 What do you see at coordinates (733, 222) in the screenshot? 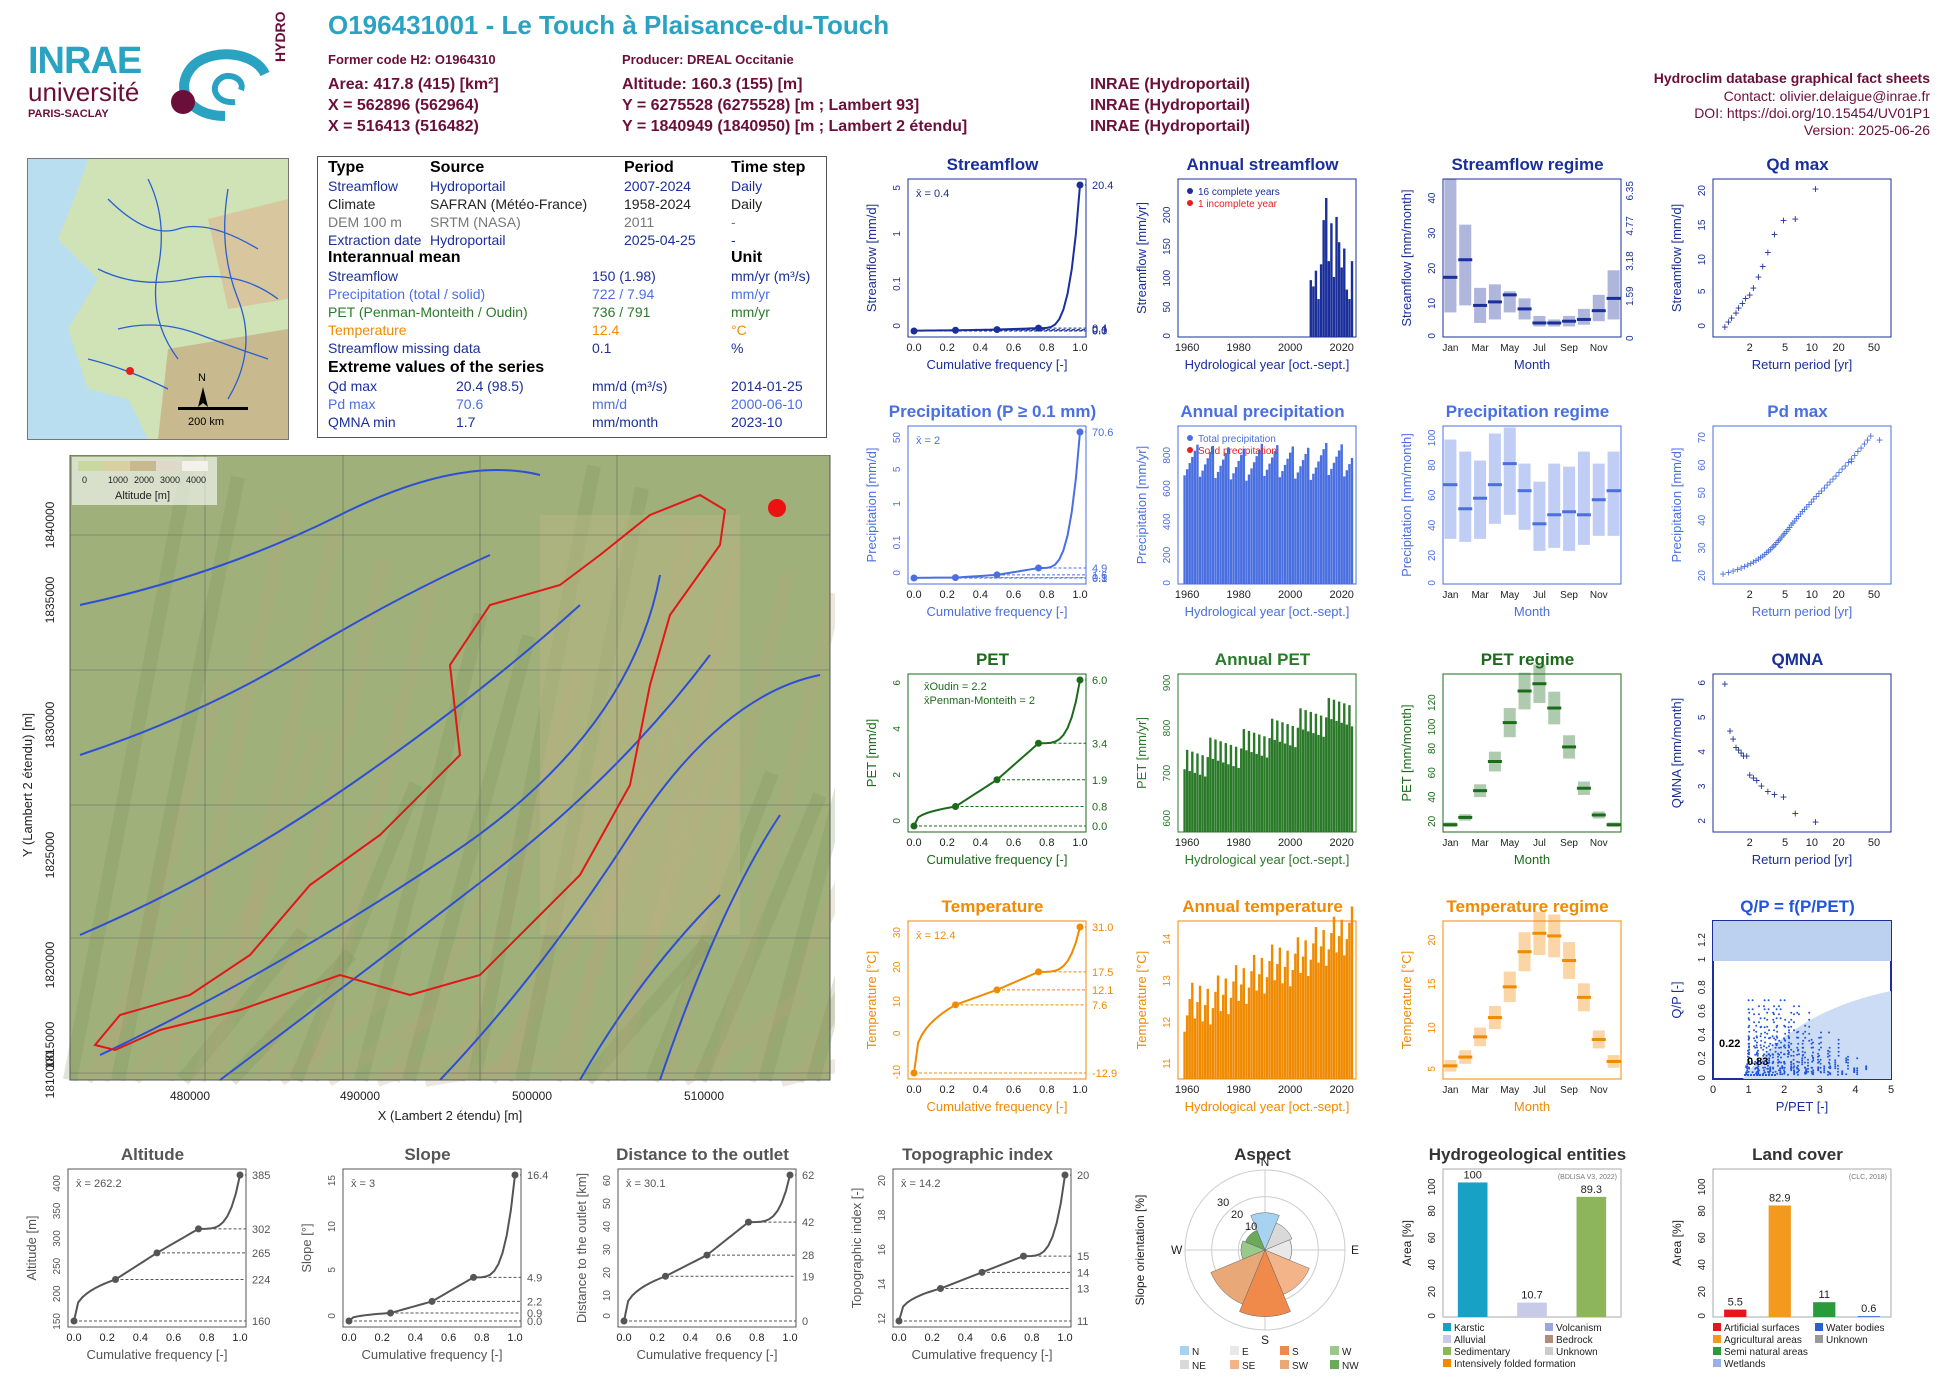
I see `source-step: -` at bounding box center [733, 222].